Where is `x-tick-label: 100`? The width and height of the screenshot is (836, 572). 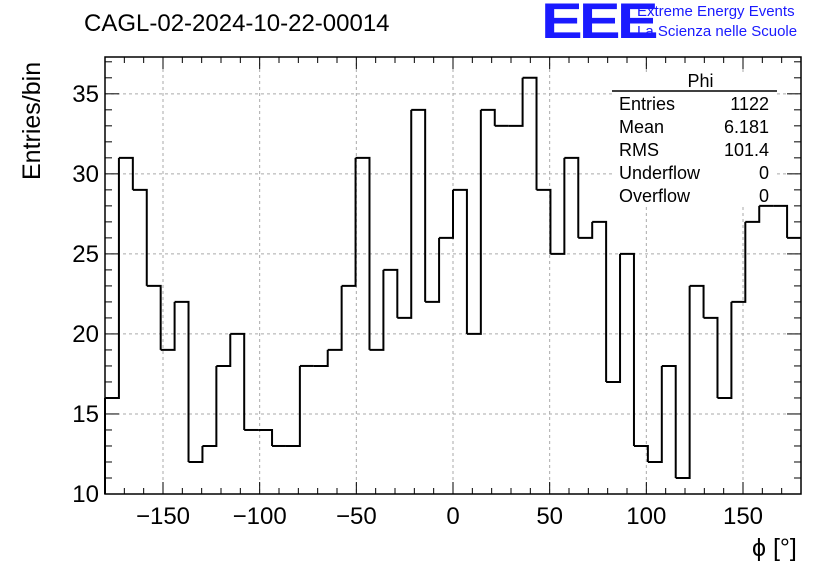 x-tick-label: 100 is located at coordinates (646, 516).